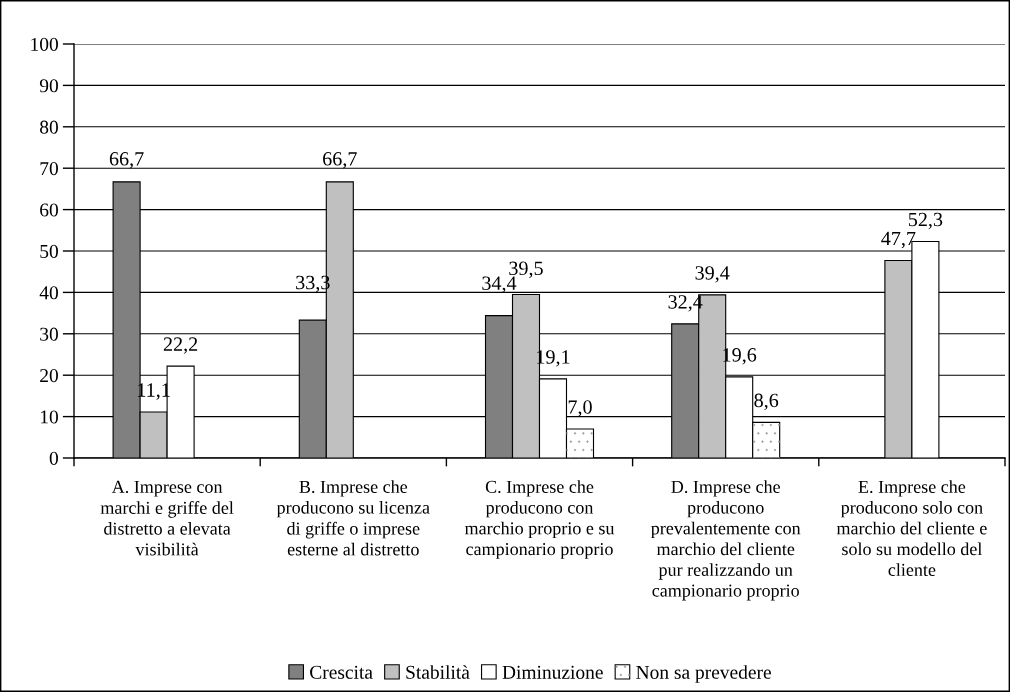 The image size is (1010, 692). What do you see at coordinates (49, 169) in the screenshot?
I see `y-tick-label: 70` at bounding box center [49, 169].